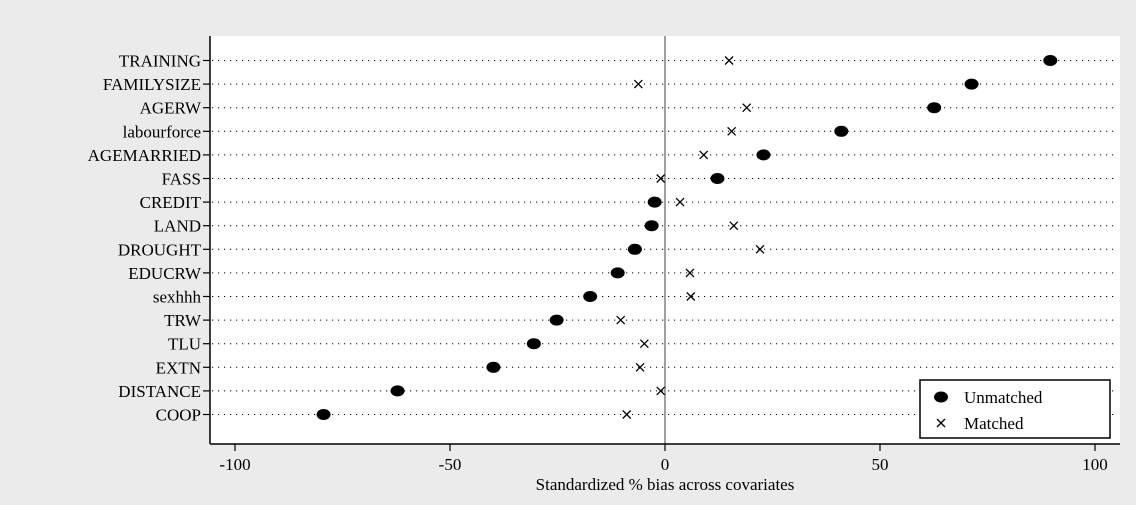 This screenshot has height=505, width=1136. I want to click on legend: Unmatched Matched, so click(1015, 409).